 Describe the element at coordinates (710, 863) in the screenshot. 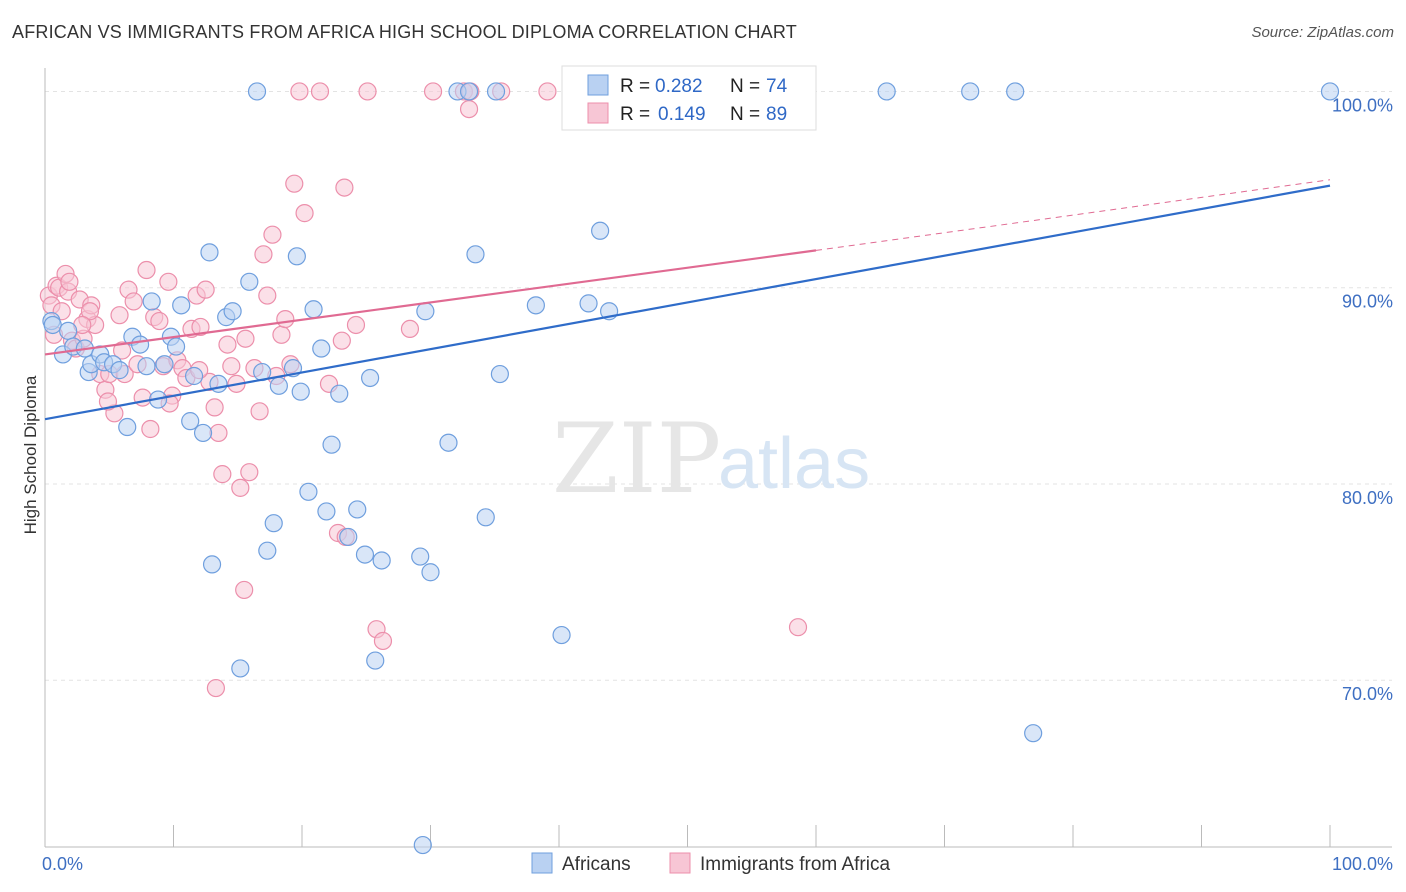

I see `series-legend: Africans Immigrants from Africa` at that location.